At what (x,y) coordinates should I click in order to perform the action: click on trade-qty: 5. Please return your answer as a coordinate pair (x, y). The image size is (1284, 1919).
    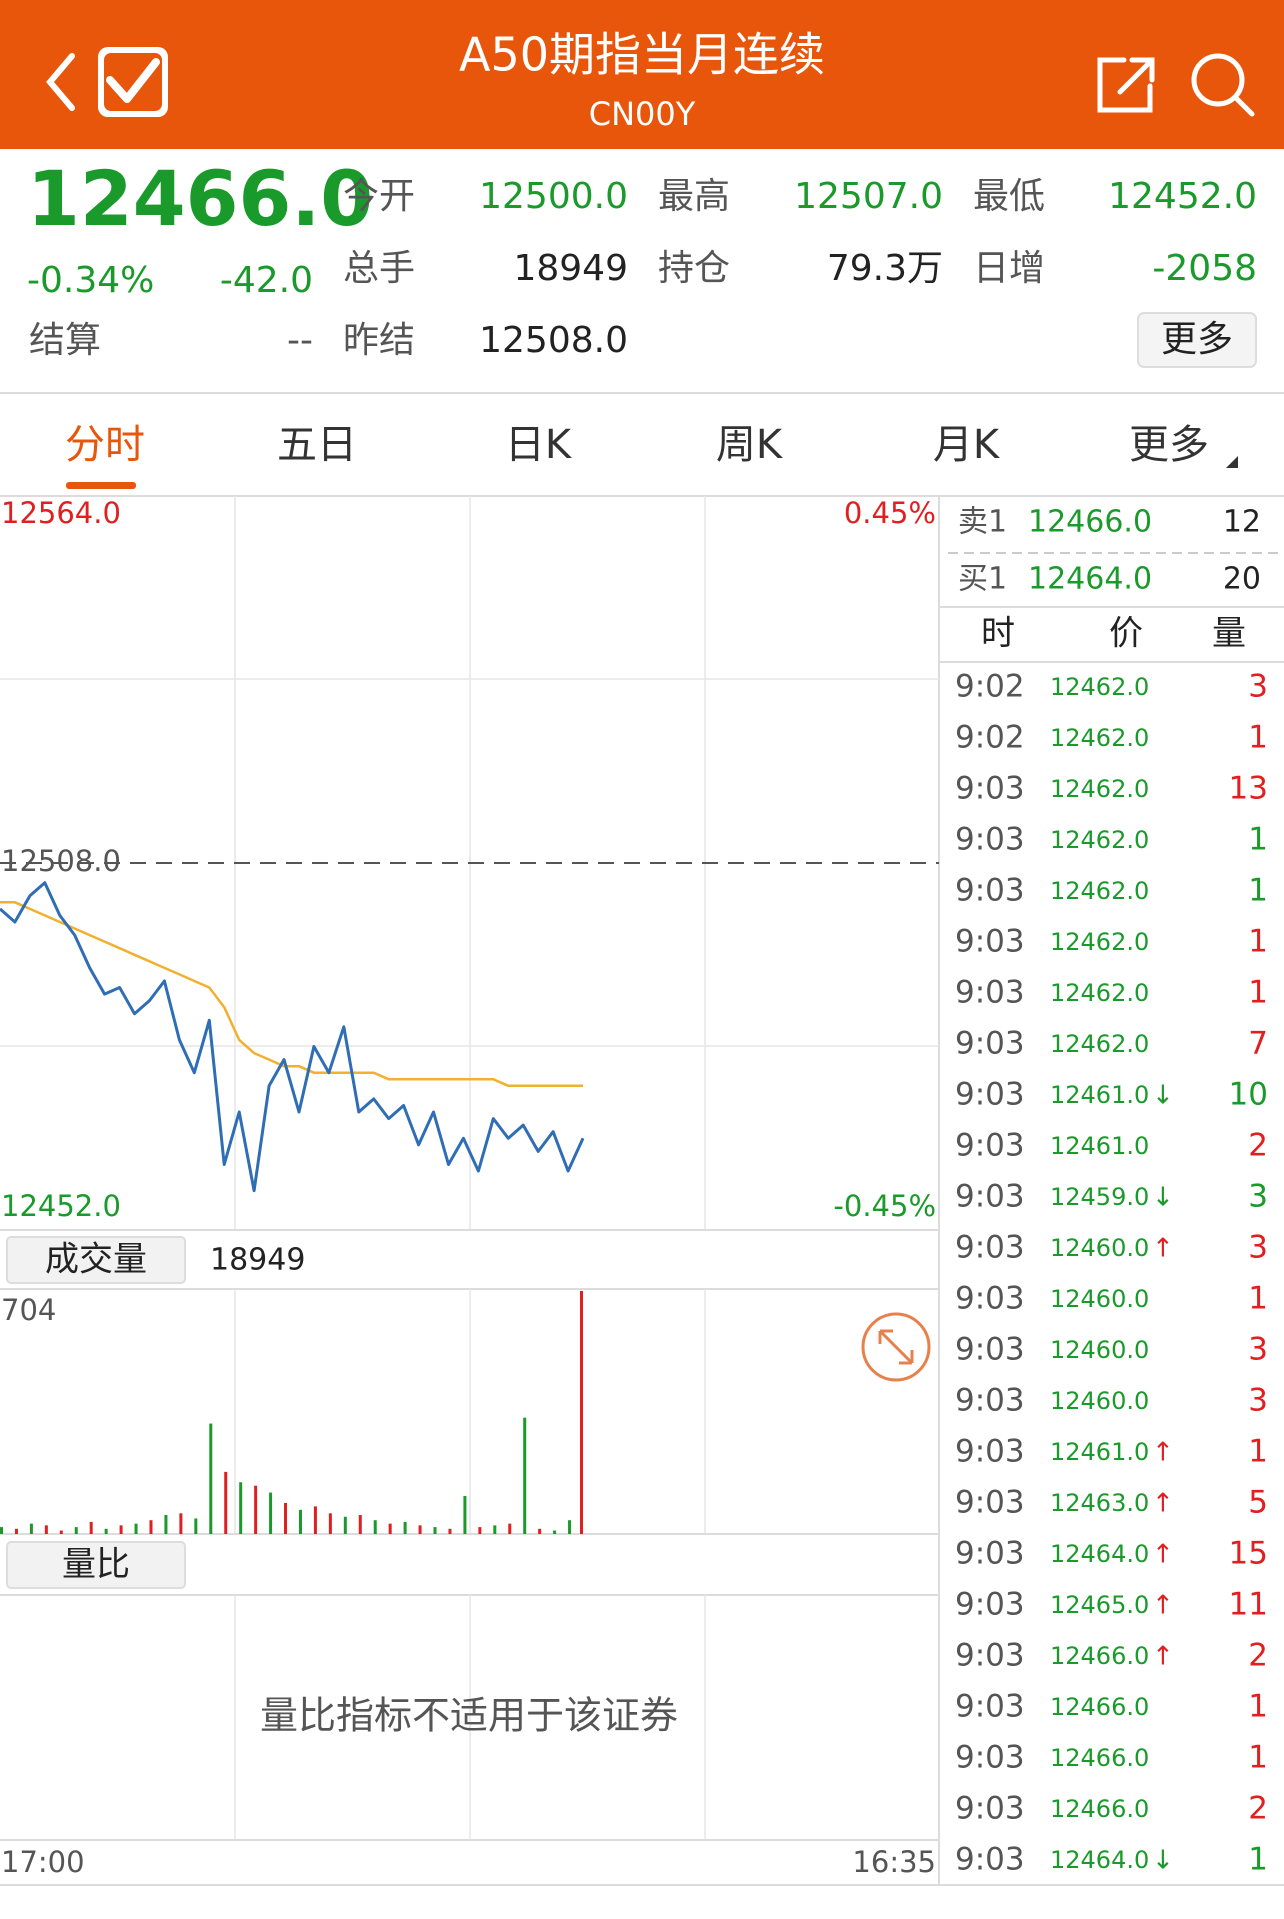
    Looking at the image, I should click on (1258, 1503).